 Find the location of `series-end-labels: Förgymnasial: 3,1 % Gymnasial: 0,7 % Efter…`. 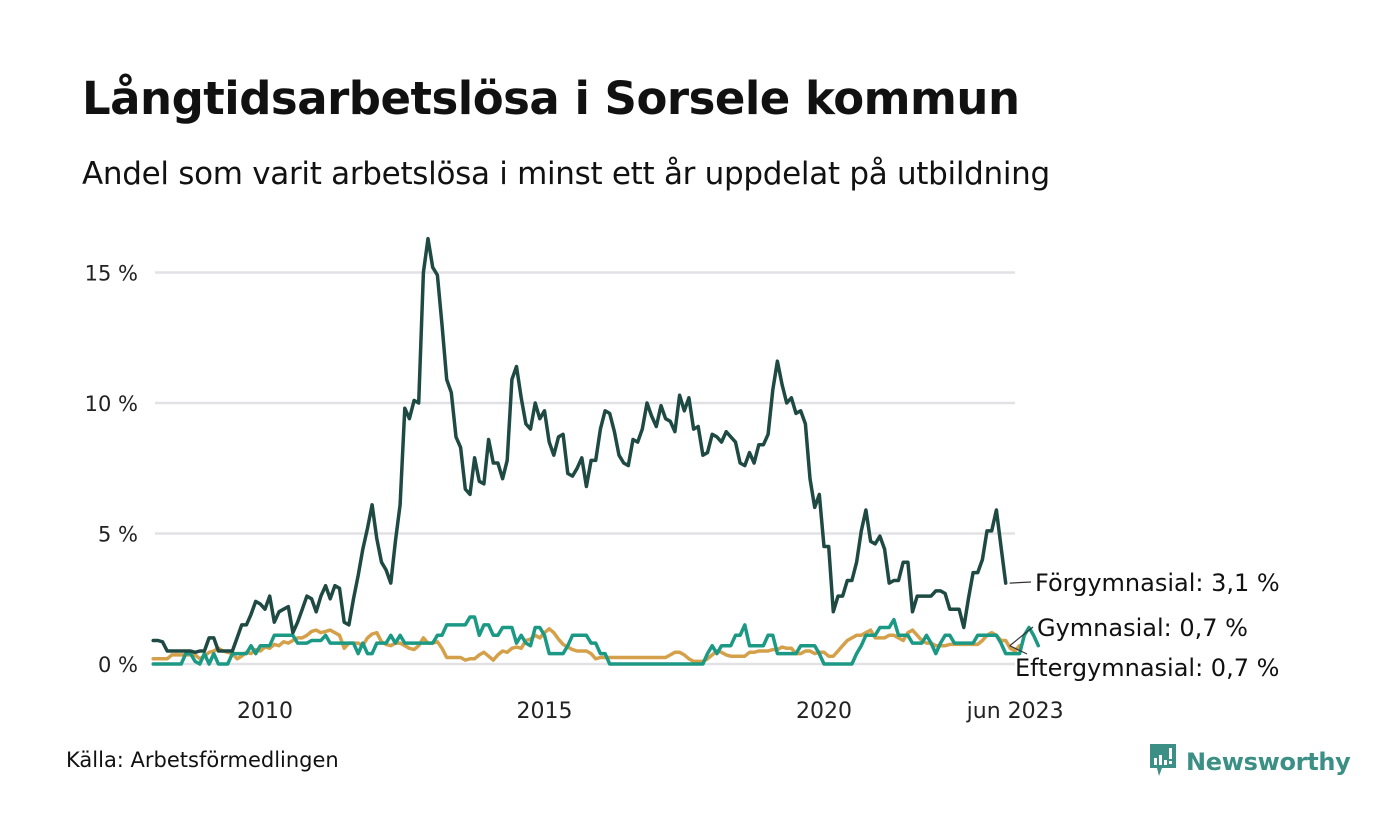

series-end-labels: Förgymnasial: 3,1 % Gymnasial: 0,7 % Efter… is located at coordinates (1144, 625).